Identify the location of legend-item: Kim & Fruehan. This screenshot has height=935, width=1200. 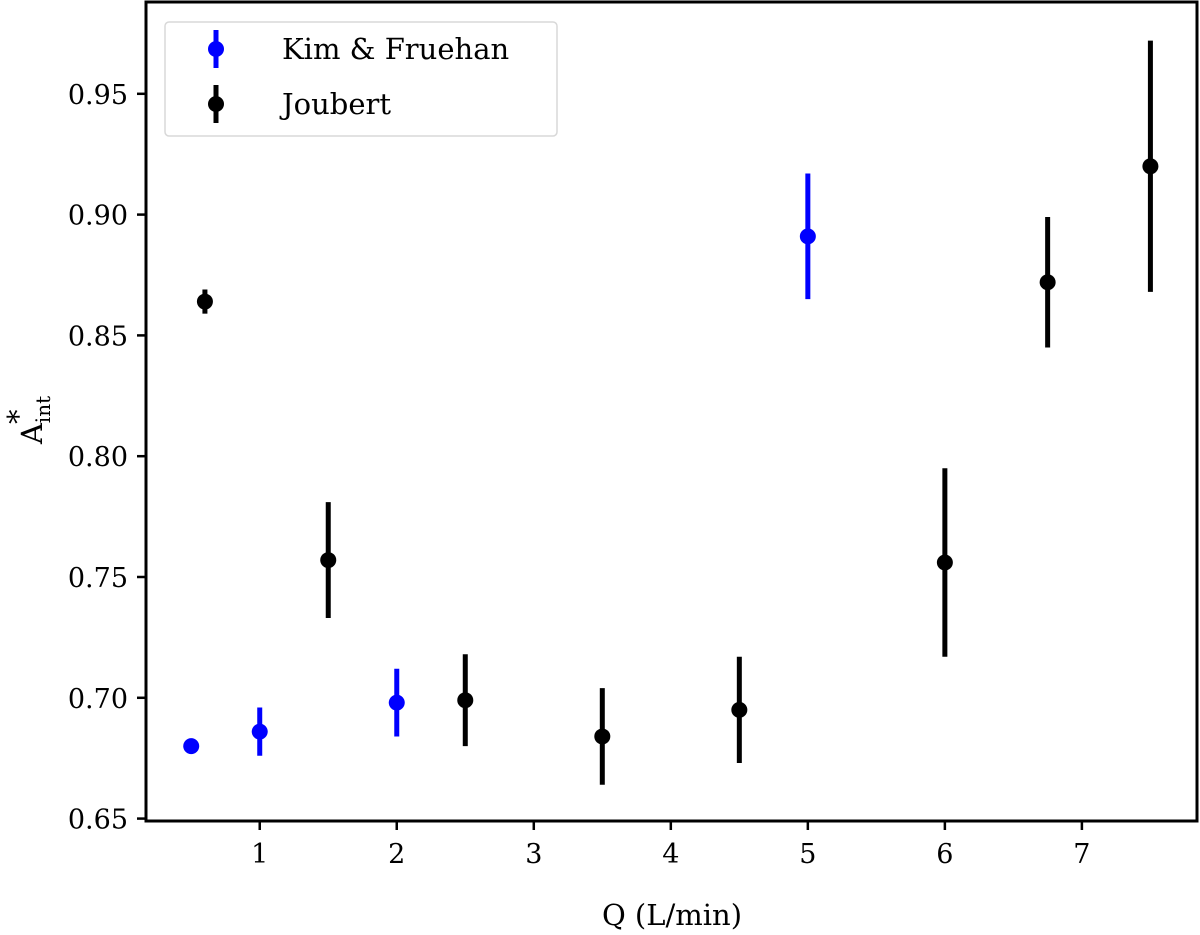
(358, 49).